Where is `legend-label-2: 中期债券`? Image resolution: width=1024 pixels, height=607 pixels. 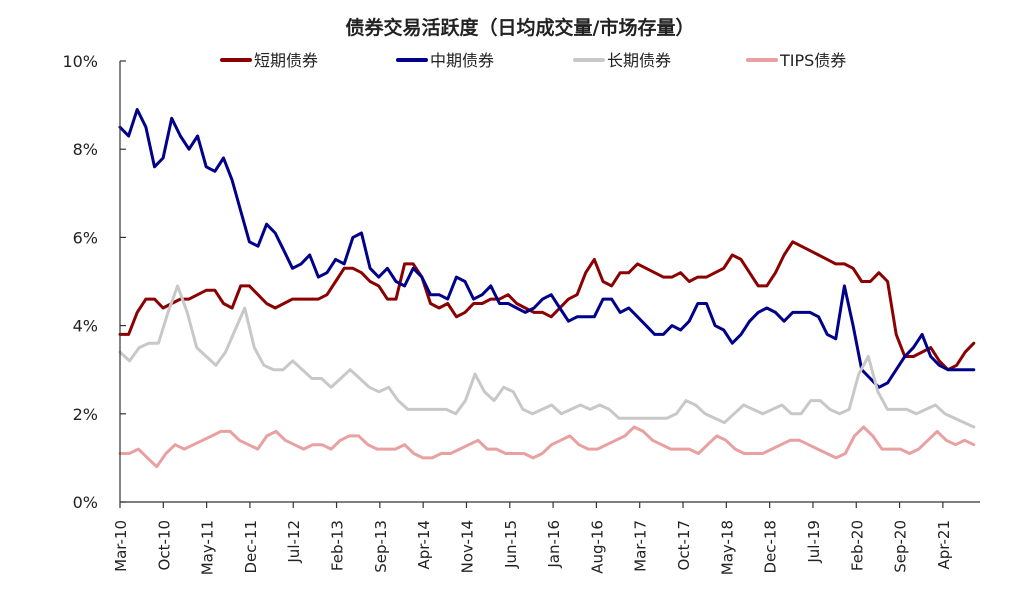 legend-label-2: 中期债券 is located at coordinates (462, 60).